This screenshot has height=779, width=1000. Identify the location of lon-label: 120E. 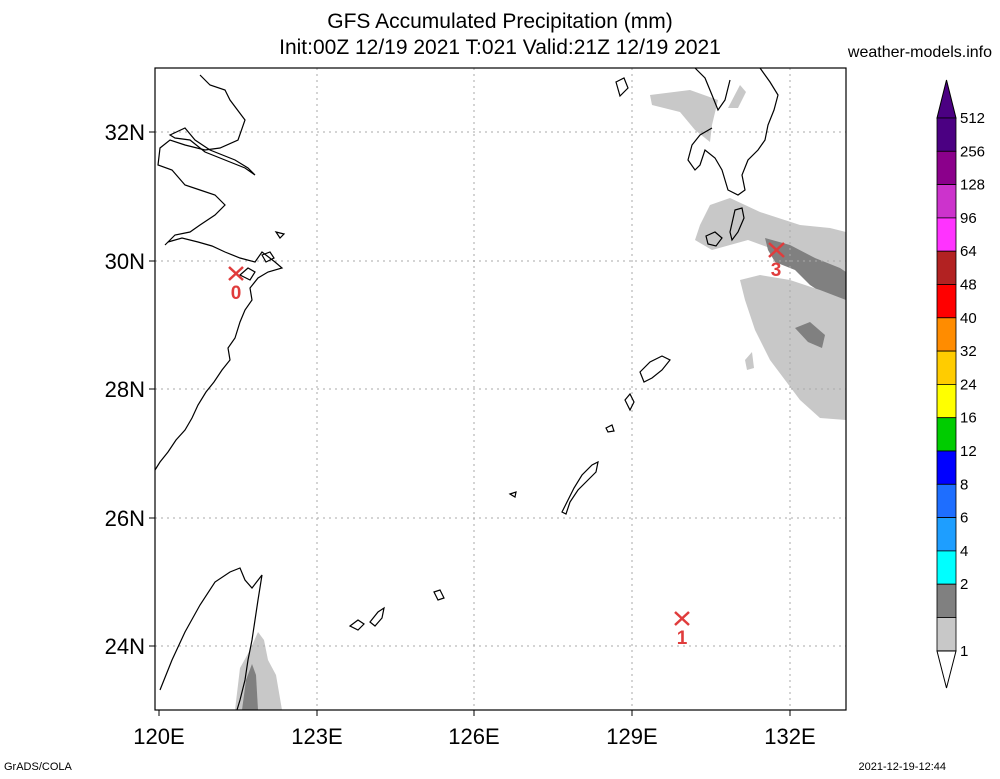
(158, 736).